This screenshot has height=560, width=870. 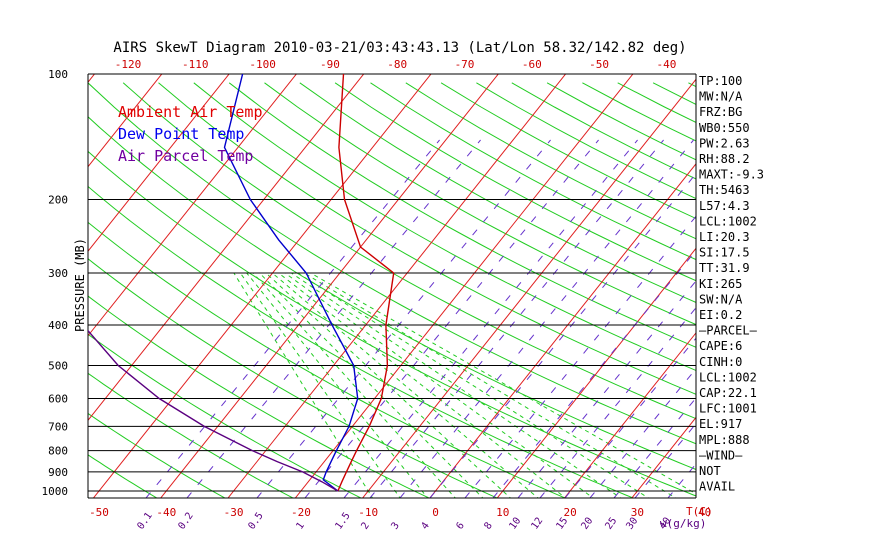 What do you see at coordinates (683, 523) in the screenshot?
I see `x-axis-label-mixing: w(g/kg)` at bounding box center [683, 523].